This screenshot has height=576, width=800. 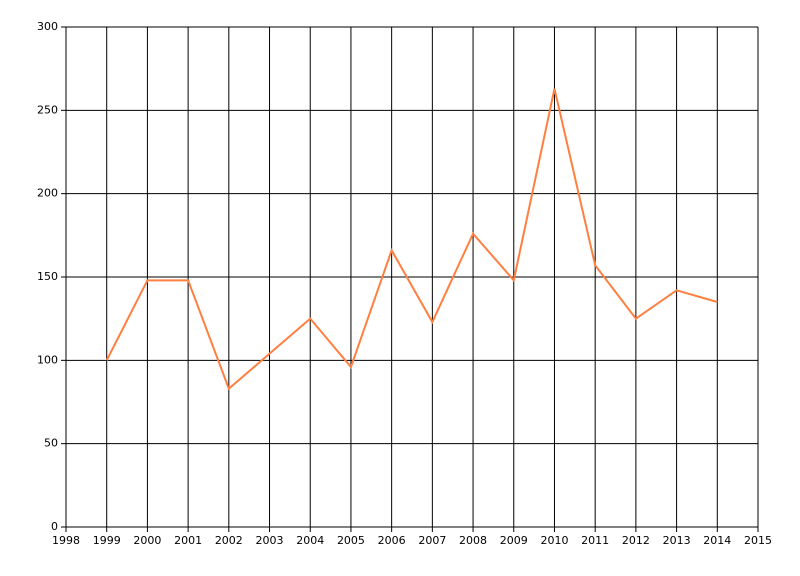 I want to click on y-tick-label: 100, so click(x=47, y=359).